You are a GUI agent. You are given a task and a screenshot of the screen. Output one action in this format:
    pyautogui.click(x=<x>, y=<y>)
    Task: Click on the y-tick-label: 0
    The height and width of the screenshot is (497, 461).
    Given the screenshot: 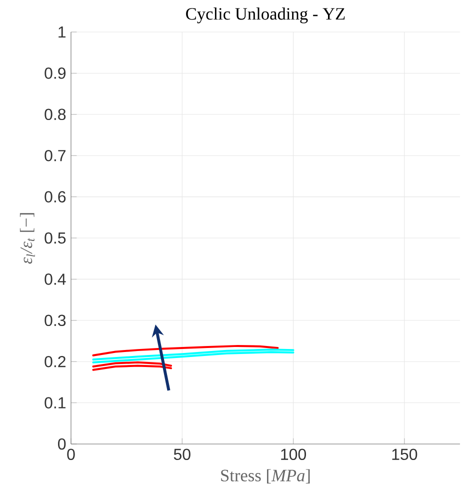 What is the action you would take?
    pyautogui.click(x=62, y=444)
    